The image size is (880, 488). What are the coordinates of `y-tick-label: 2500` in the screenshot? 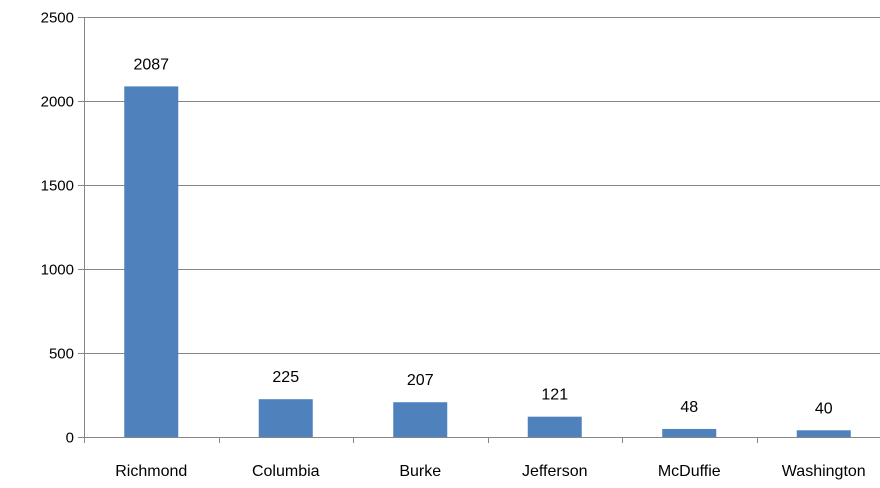 It's located at (57, 18).